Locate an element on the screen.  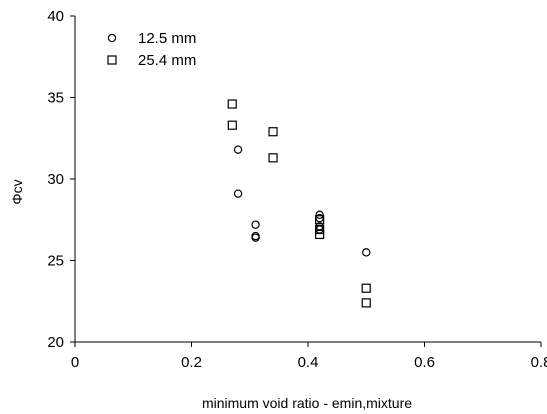
data-points is located at coordinates (299, 203).